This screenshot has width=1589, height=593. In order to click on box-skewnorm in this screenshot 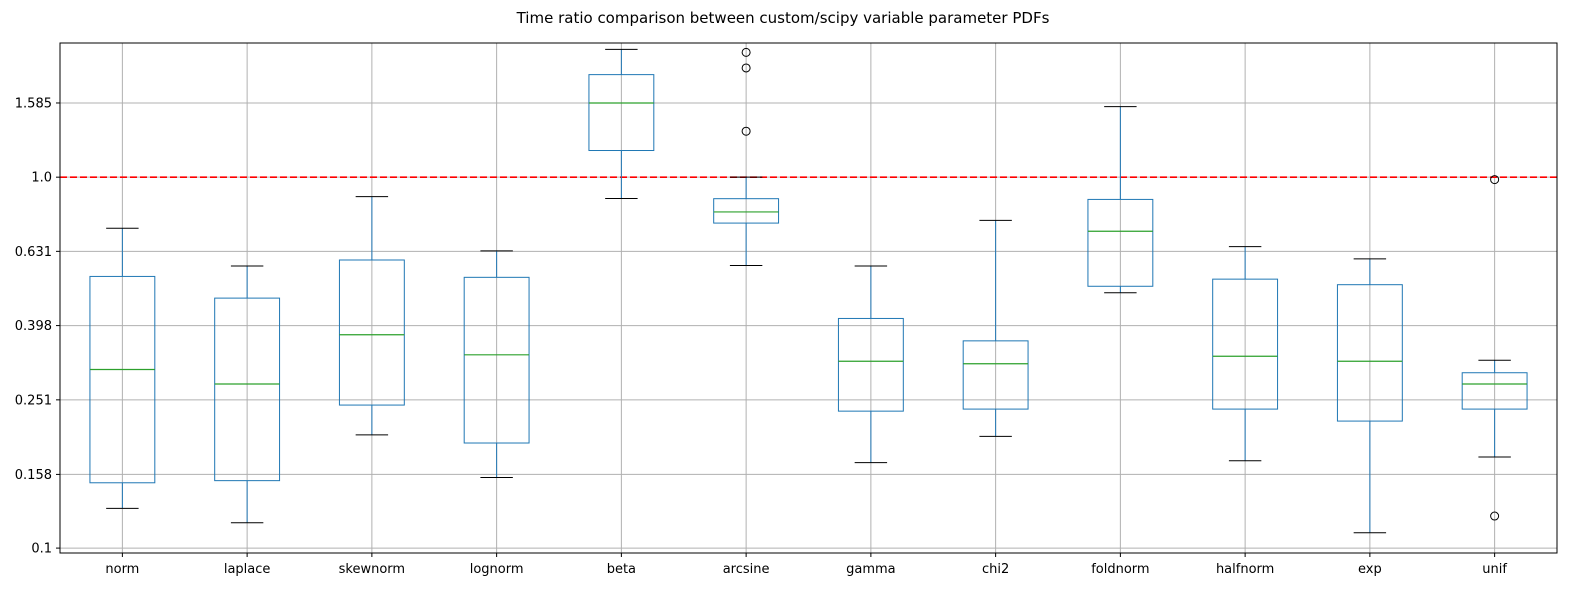, I will do `click(371, 316)`.